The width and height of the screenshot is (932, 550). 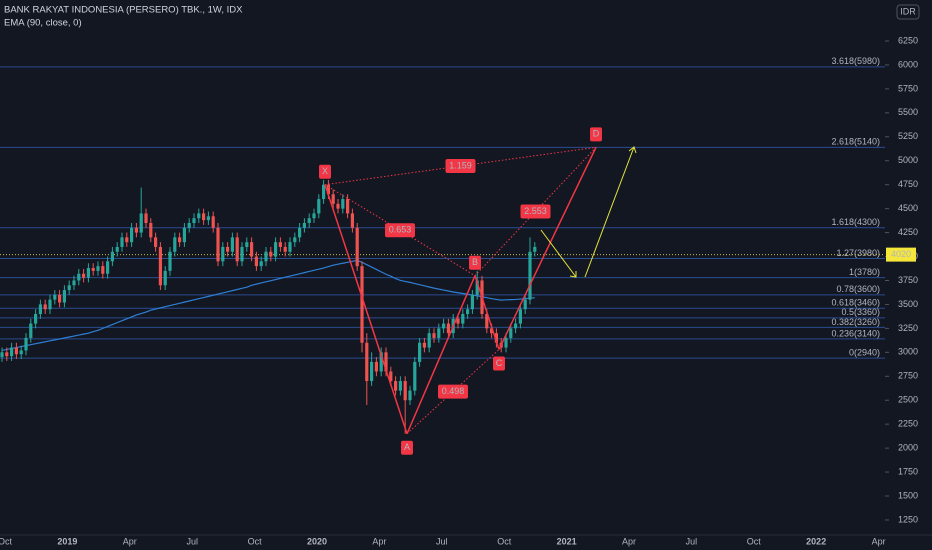 I want to click on y-tick-label: 5250, so click(x=908, y=136).